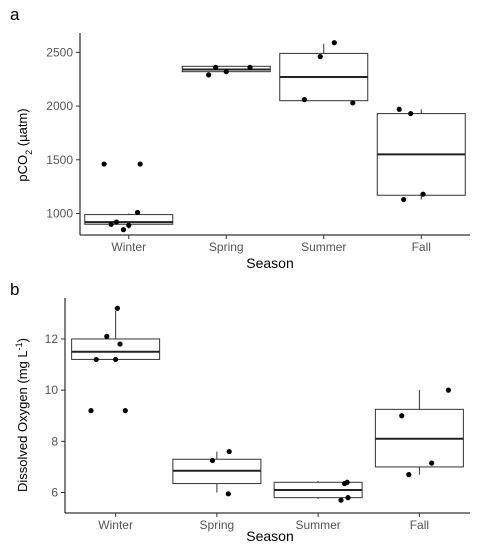 The image size is (477, 550). I want to click on y-tick-label: 1500, so click(59, 160).